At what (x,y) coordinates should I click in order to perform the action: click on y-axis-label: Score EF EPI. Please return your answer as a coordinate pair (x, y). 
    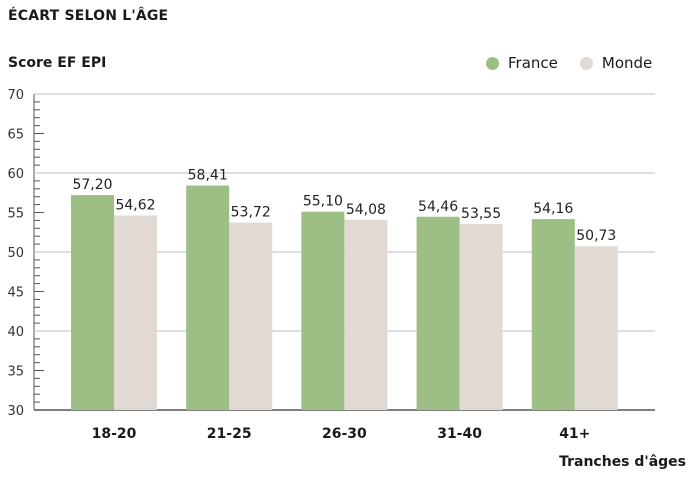
    Looking at the image, I should click on (57, 63).